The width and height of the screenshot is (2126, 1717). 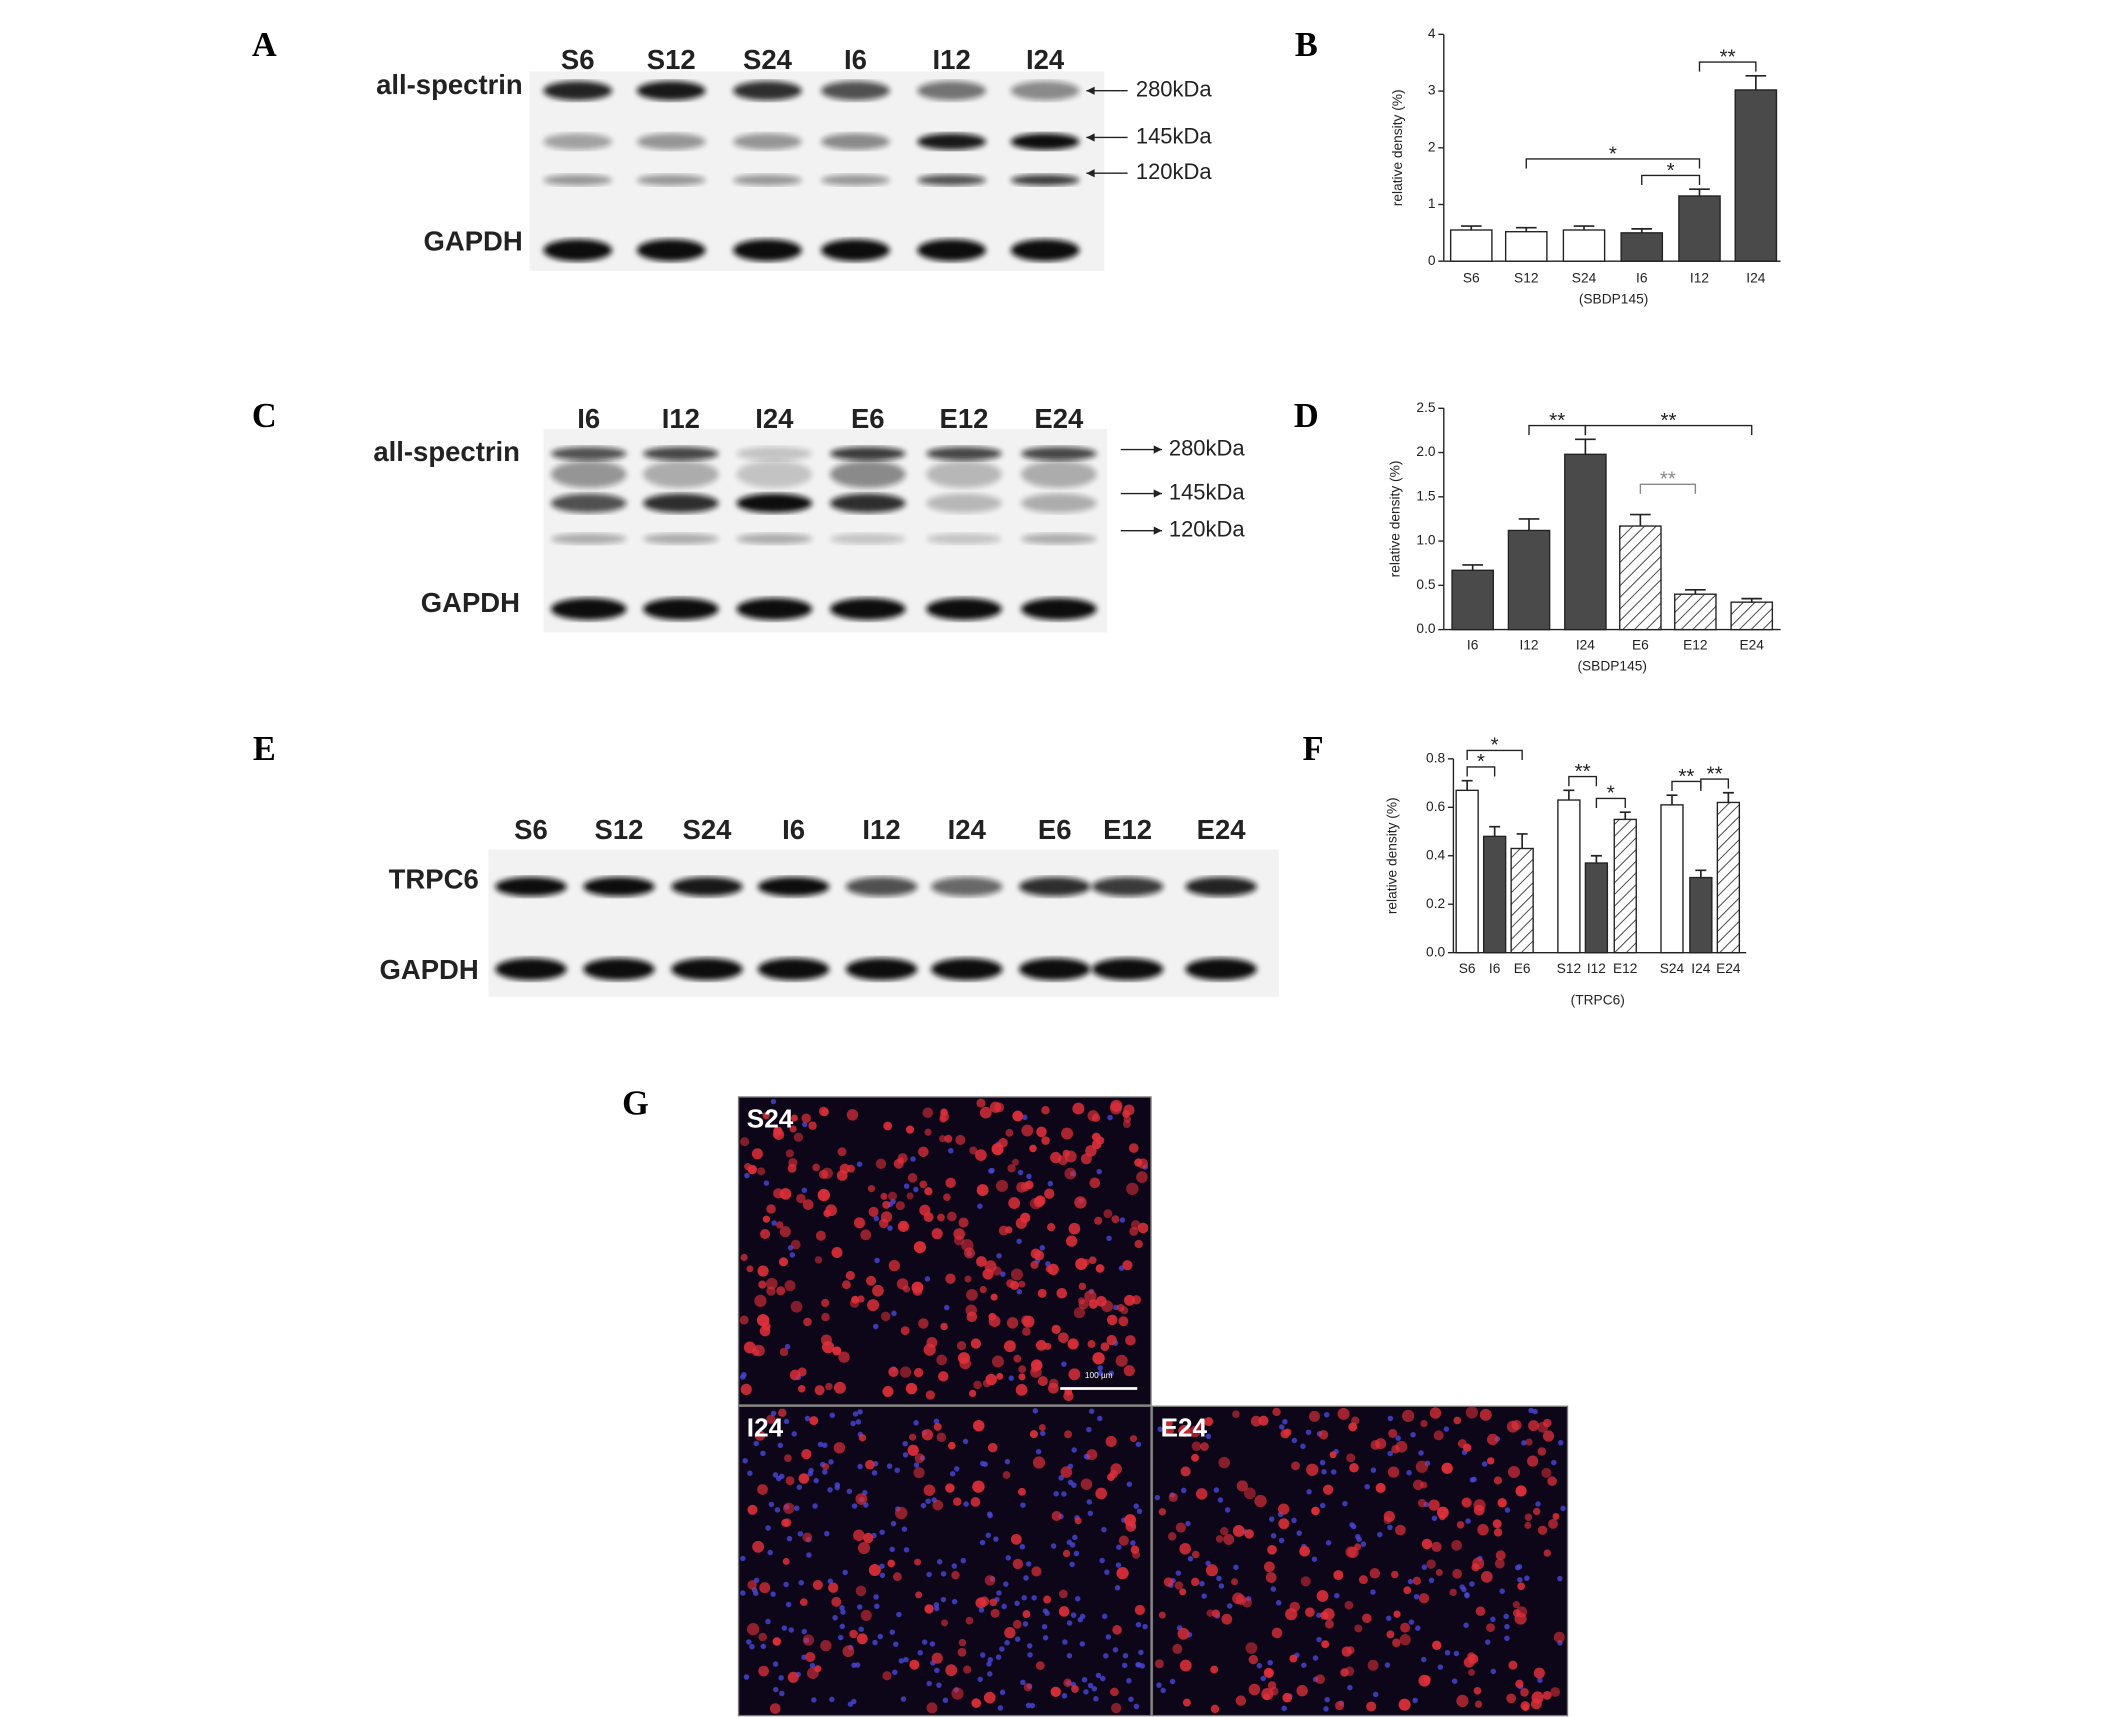 What do you see at coordinates (1526, 229) in the screenshot?
I see `error-bar` at bounding box center [1526, 229].